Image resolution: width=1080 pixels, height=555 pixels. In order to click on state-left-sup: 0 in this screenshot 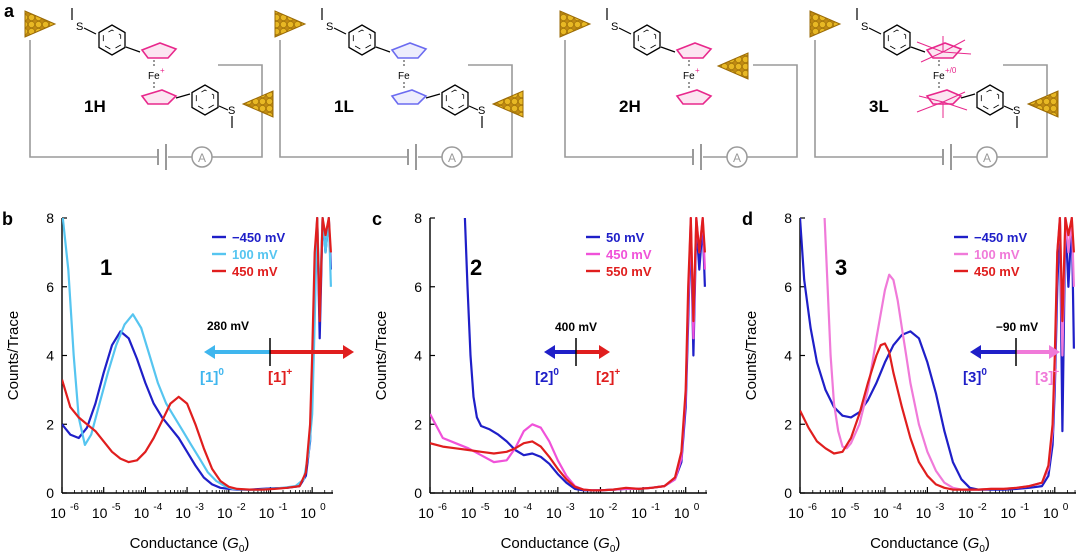, I will do `click(984, 372)`.